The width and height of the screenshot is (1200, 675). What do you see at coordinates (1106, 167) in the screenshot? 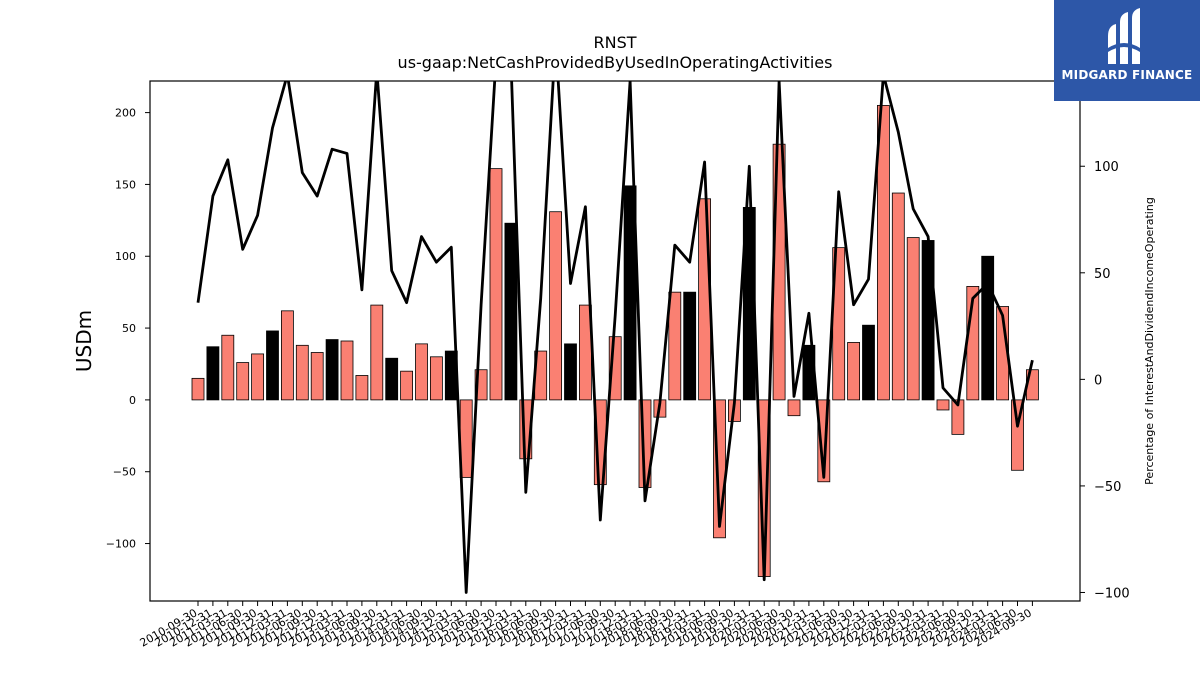
I see `y2-tick-label: 100` at bounding box center [1106, 167].